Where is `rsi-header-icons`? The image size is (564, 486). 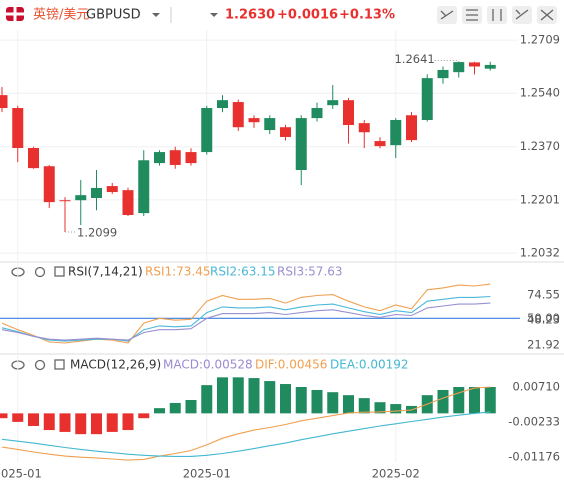
rsi-header-icons is located at coordinates (38, 272).